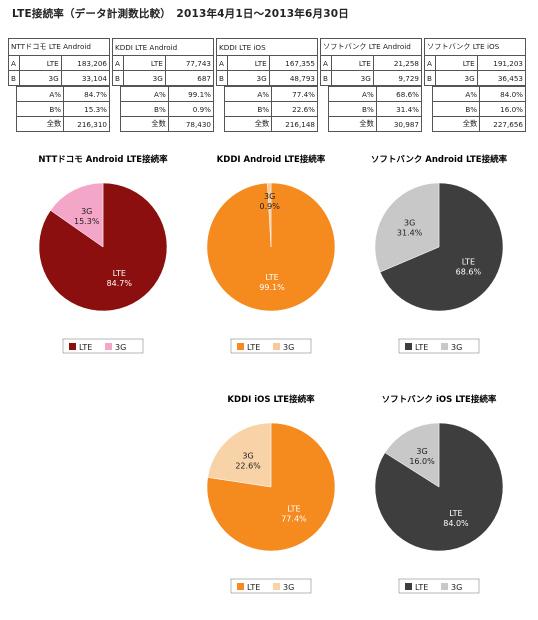 The height and width of the screenshot is (620, 538). What do you see at coordinates (270, 94) in the screenshot?
I see `table-row: A% 77.4%` at bounding box center [270, 94].